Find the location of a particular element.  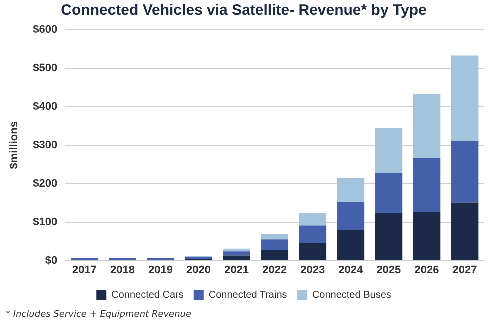

y-tick-label: $600 is located at coordinates (45, 30).